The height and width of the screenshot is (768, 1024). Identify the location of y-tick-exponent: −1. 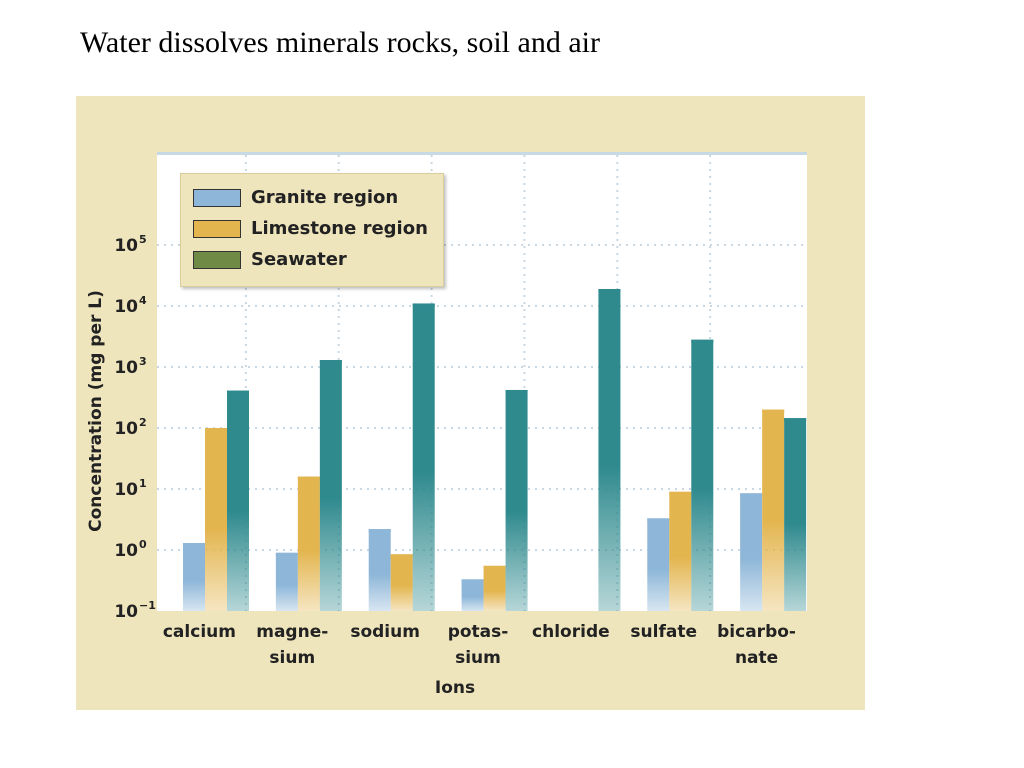
(147, 605).